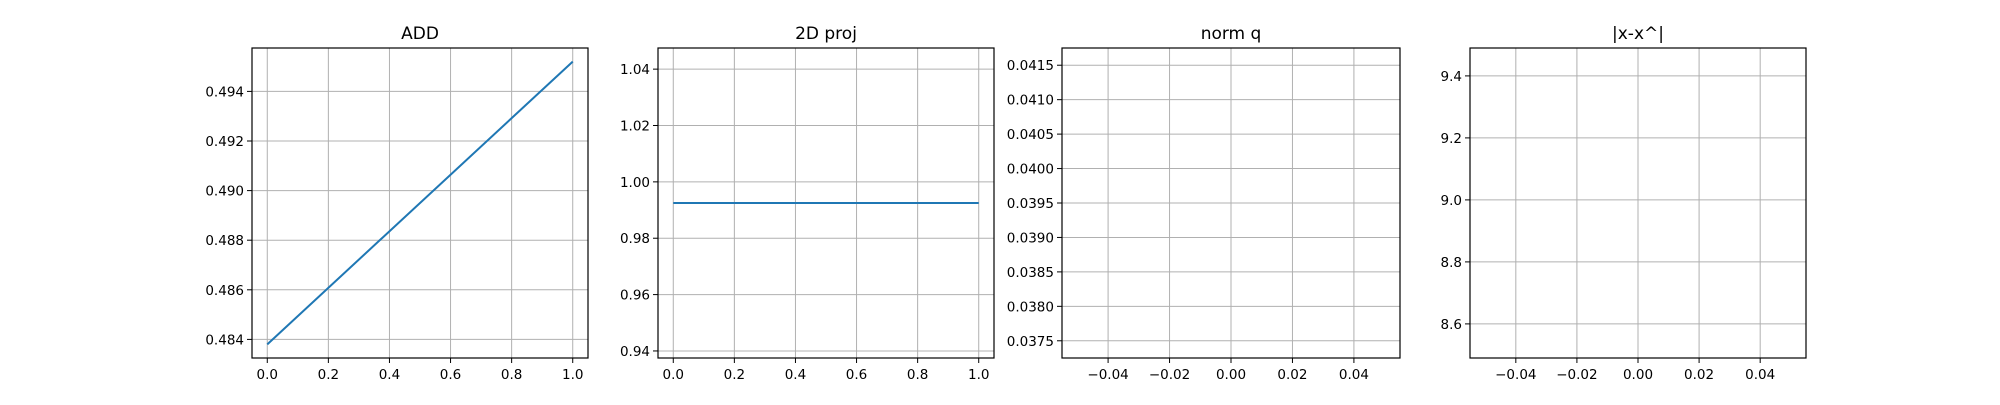 The width and height of the screenshot is (2000, 405). I want to click on x-tick-label-3-1: −0.04, so click(1107, 375).